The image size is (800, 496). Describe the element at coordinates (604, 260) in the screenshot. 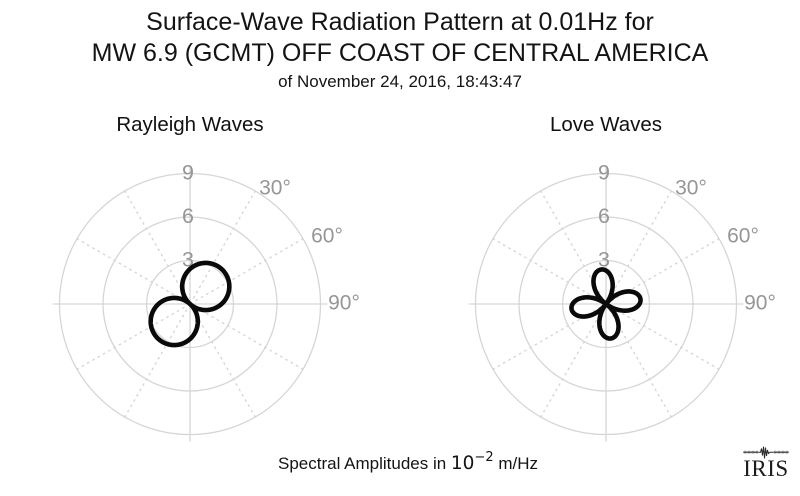

I see `radius-label-3: 3` at that location.